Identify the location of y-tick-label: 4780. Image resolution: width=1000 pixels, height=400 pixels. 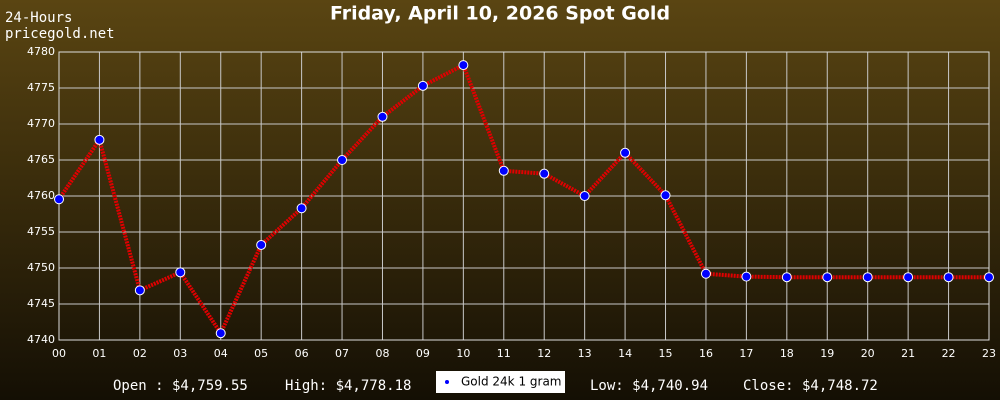
(41, 51).